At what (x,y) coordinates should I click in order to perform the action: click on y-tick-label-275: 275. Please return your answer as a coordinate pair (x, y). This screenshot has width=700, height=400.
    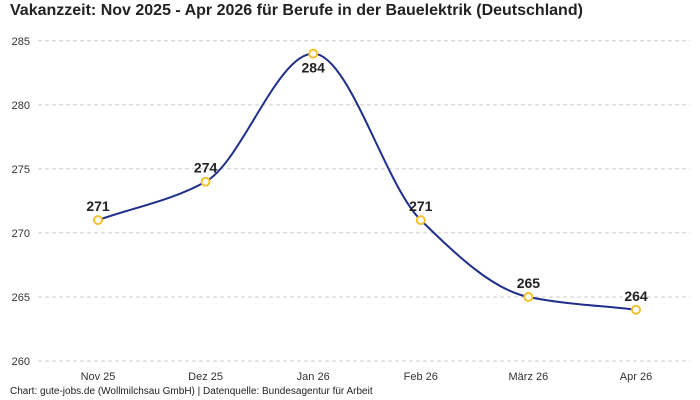
    Looking at the image, I should click on (21, 170).